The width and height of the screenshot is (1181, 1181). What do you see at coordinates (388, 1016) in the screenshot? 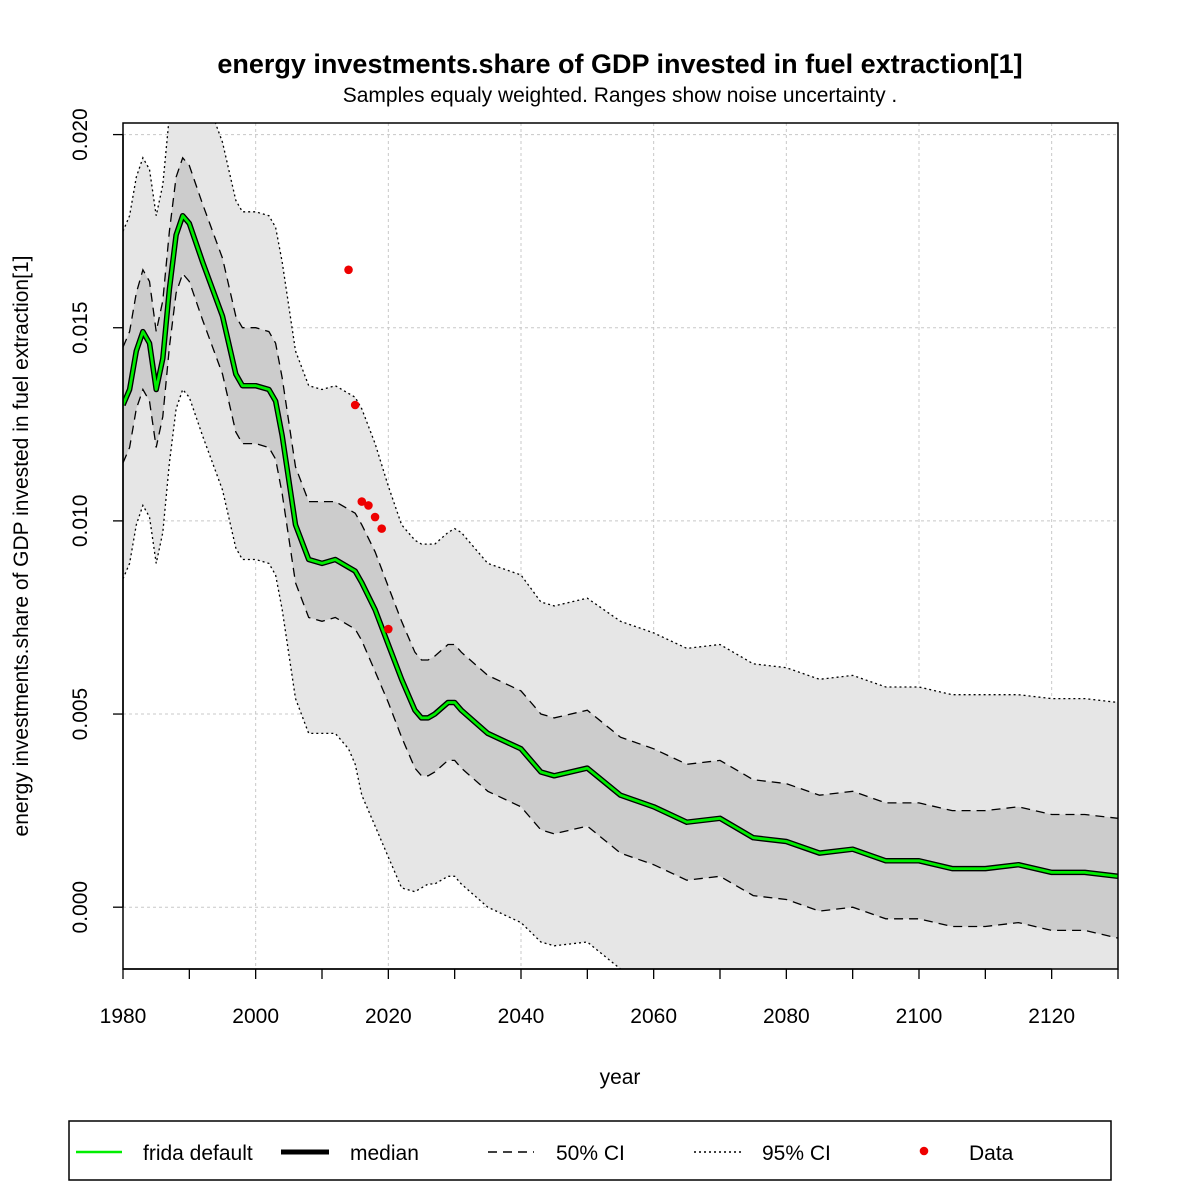
I see `x-tick-label: 2020` at bounding box center [388, 1016].